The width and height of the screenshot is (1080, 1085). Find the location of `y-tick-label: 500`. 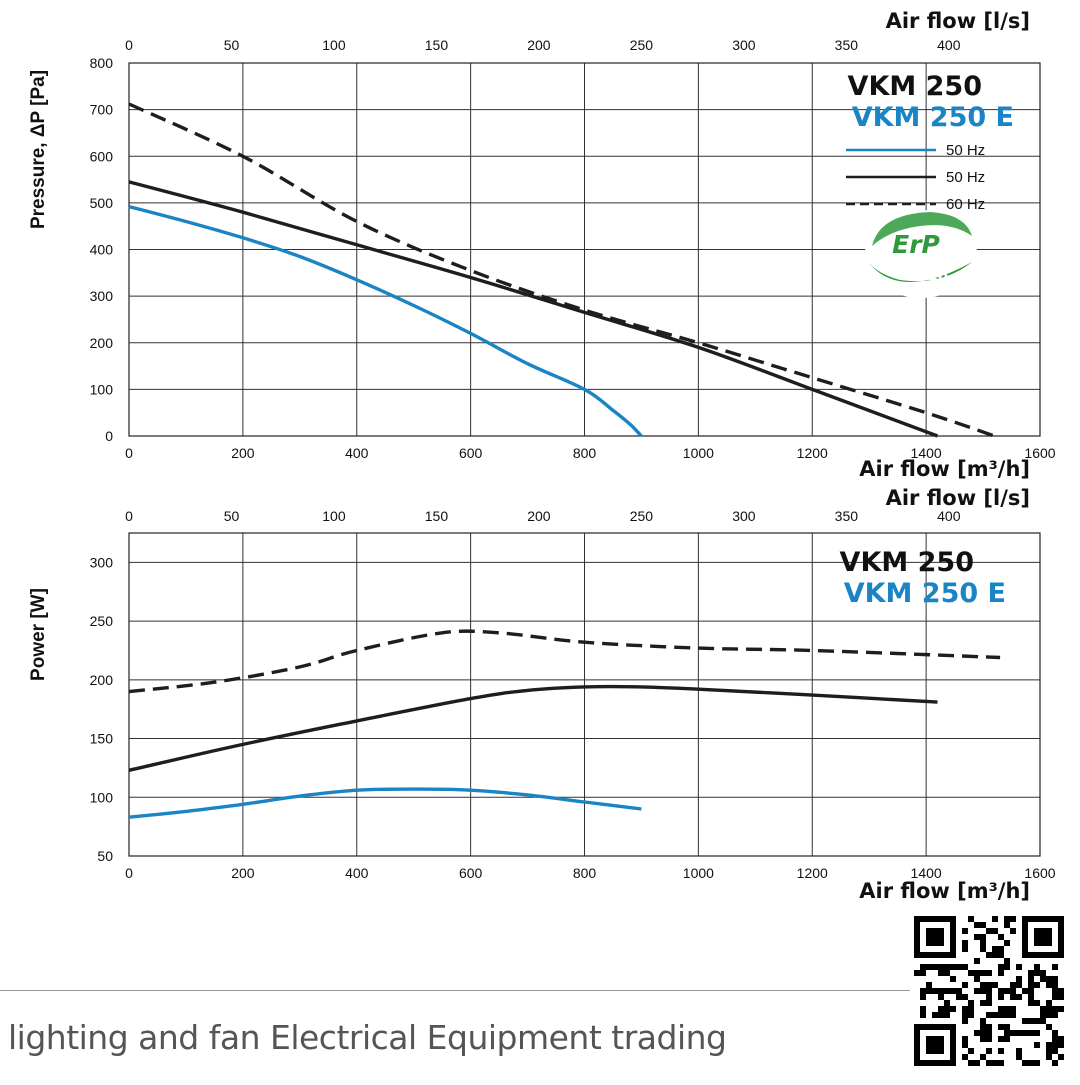

y-tick-label: 500 is located at coordinates (102, 203).